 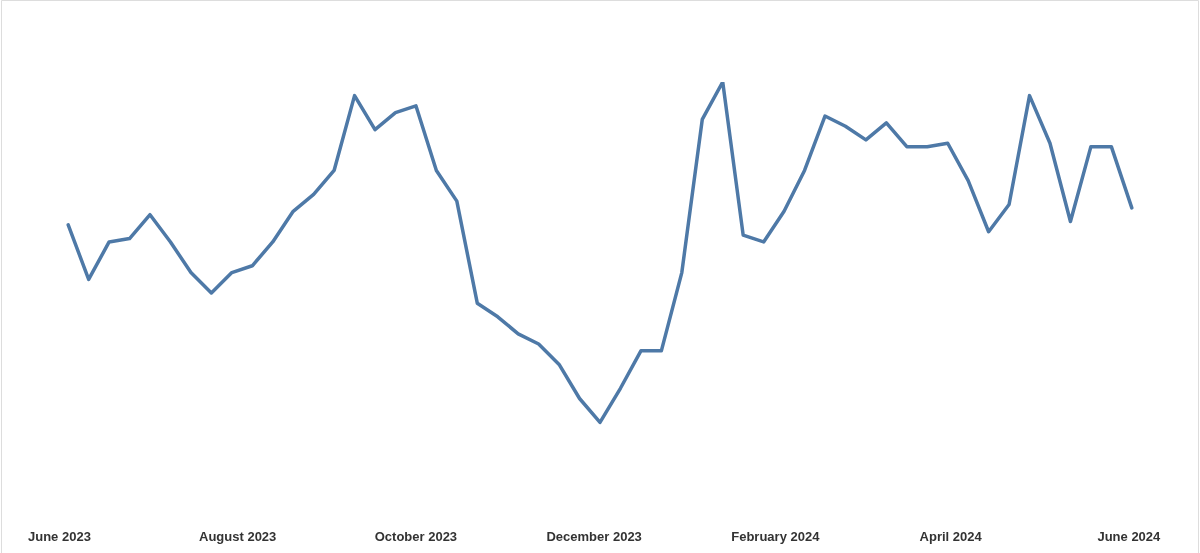 What do you see at coordinates (951, 536) in the screenshot?
I see `x-tick-label: April 2024` at bounding box center [951, 536].